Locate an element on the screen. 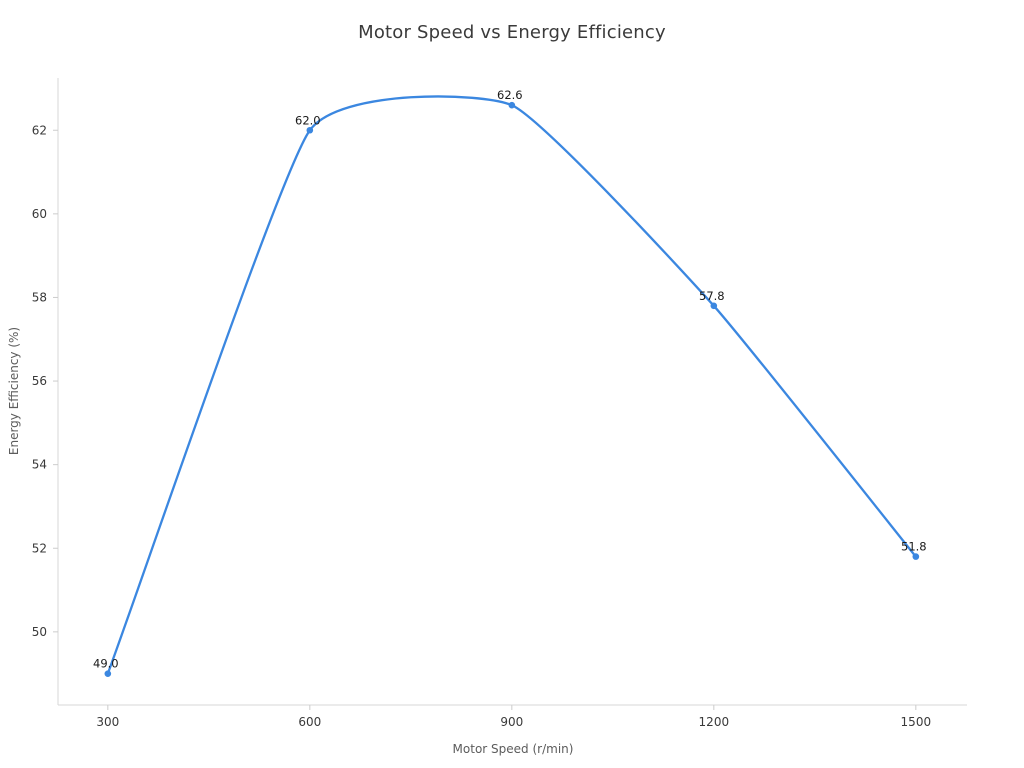  y-tick-label: 56 is located at coordinates (39, 381).